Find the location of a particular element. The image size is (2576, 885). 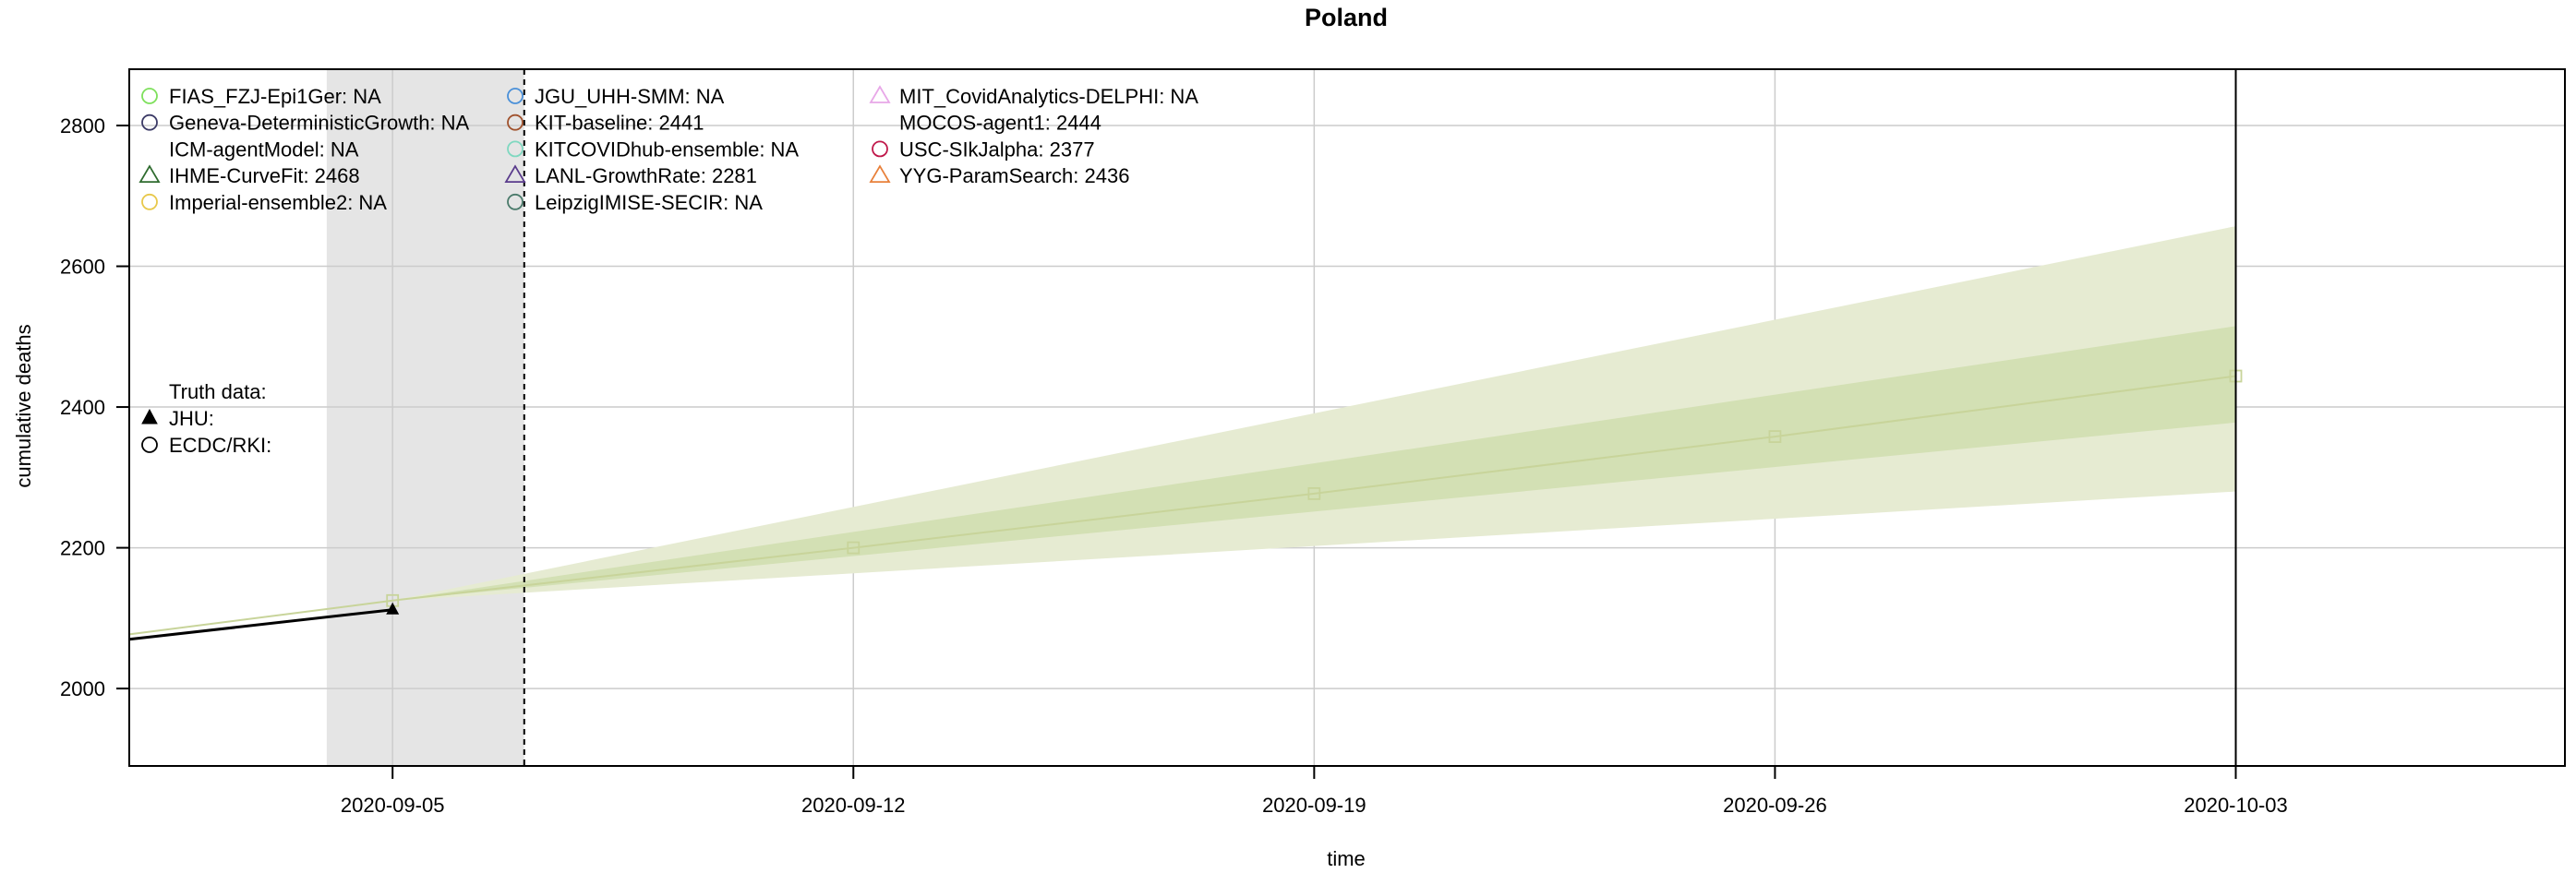

y-tick-label-2: 2400 is located at coordinates (82, 407).